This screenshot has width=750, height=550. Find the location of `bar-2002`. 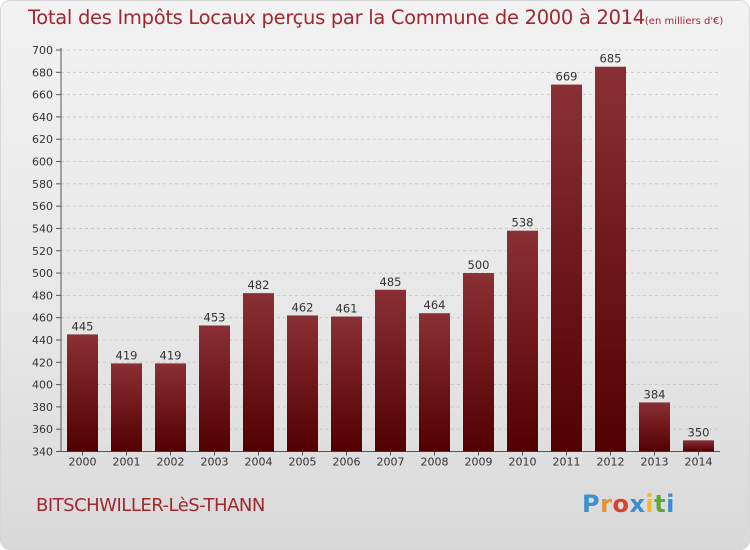

bar-2002 is located at coordinates (170, 407).